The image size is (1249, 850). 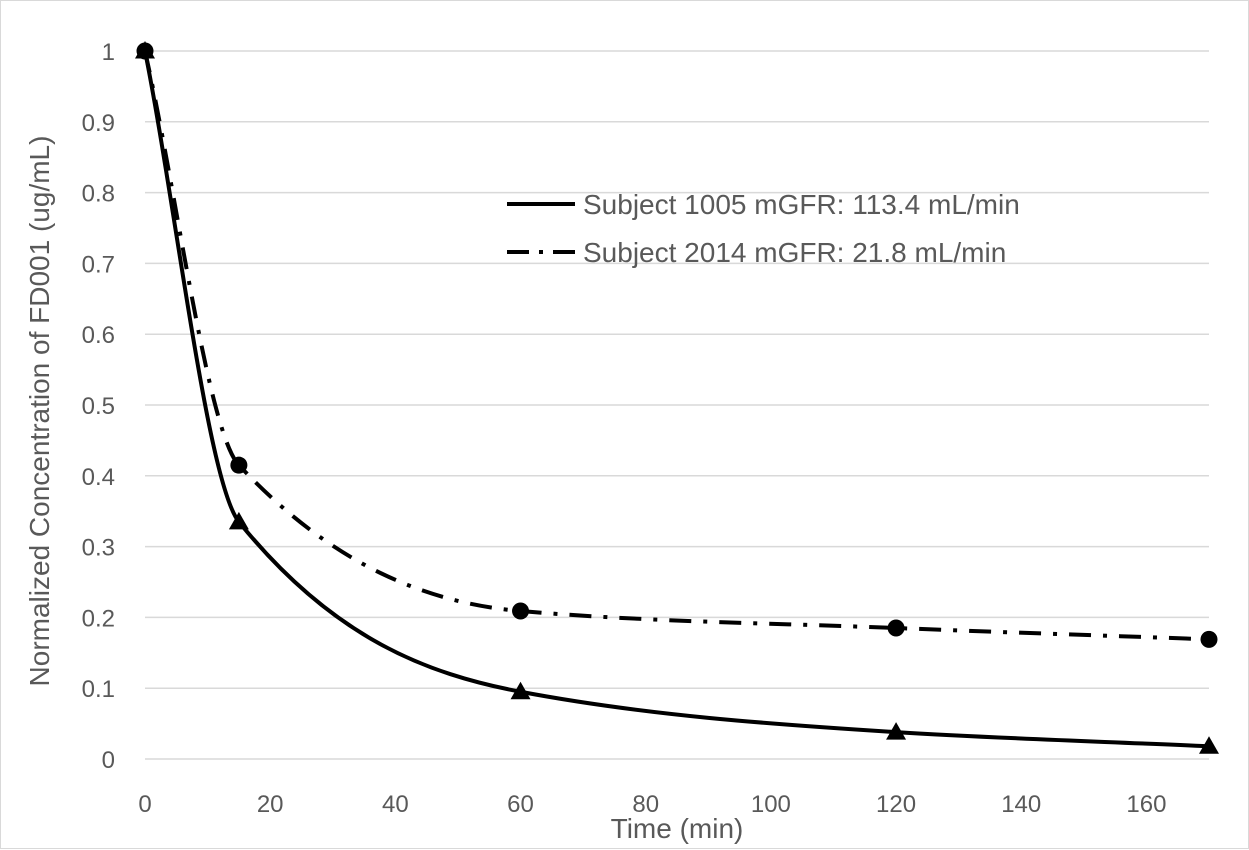 I want to click on x-axis-ticks: 0 20 40 60 80 100 120 140 160, so click(x=652, y=804).